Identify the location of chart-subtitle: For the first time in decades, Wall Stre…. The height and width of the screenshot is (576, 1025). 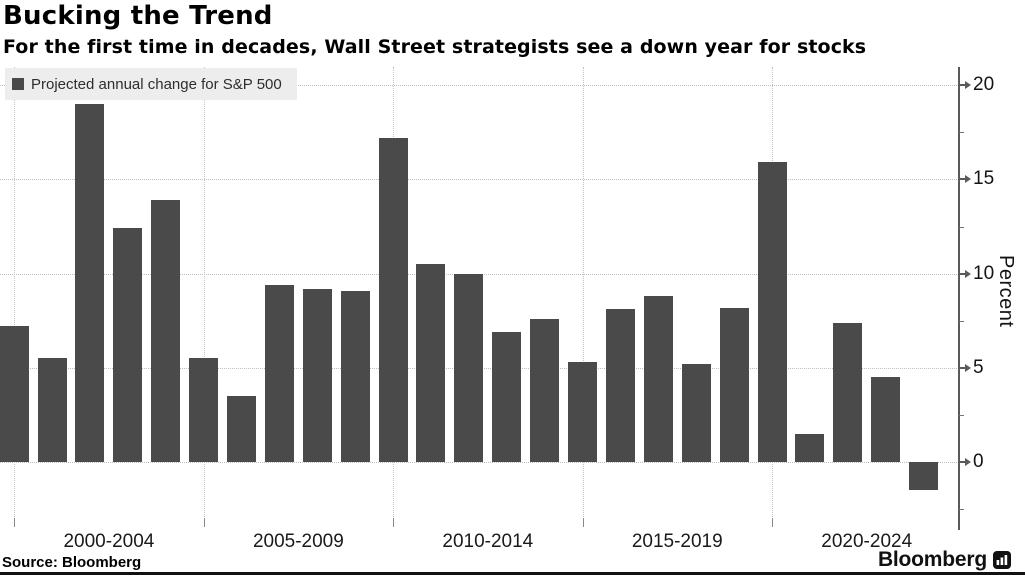
(435, 47).